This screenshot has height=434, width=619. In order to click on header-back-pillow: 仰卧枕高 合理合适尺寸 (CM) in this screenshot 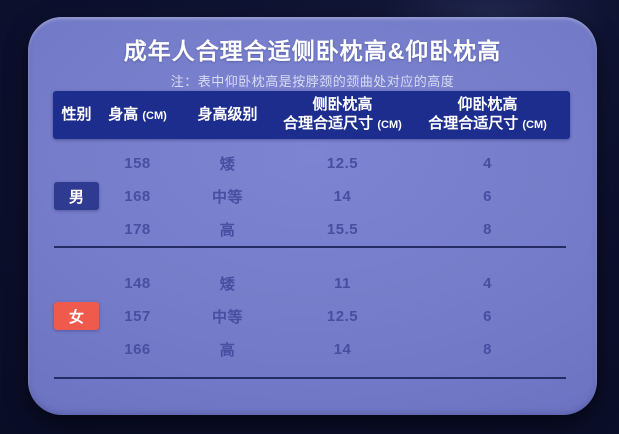, I will do `click(487, 115)`.